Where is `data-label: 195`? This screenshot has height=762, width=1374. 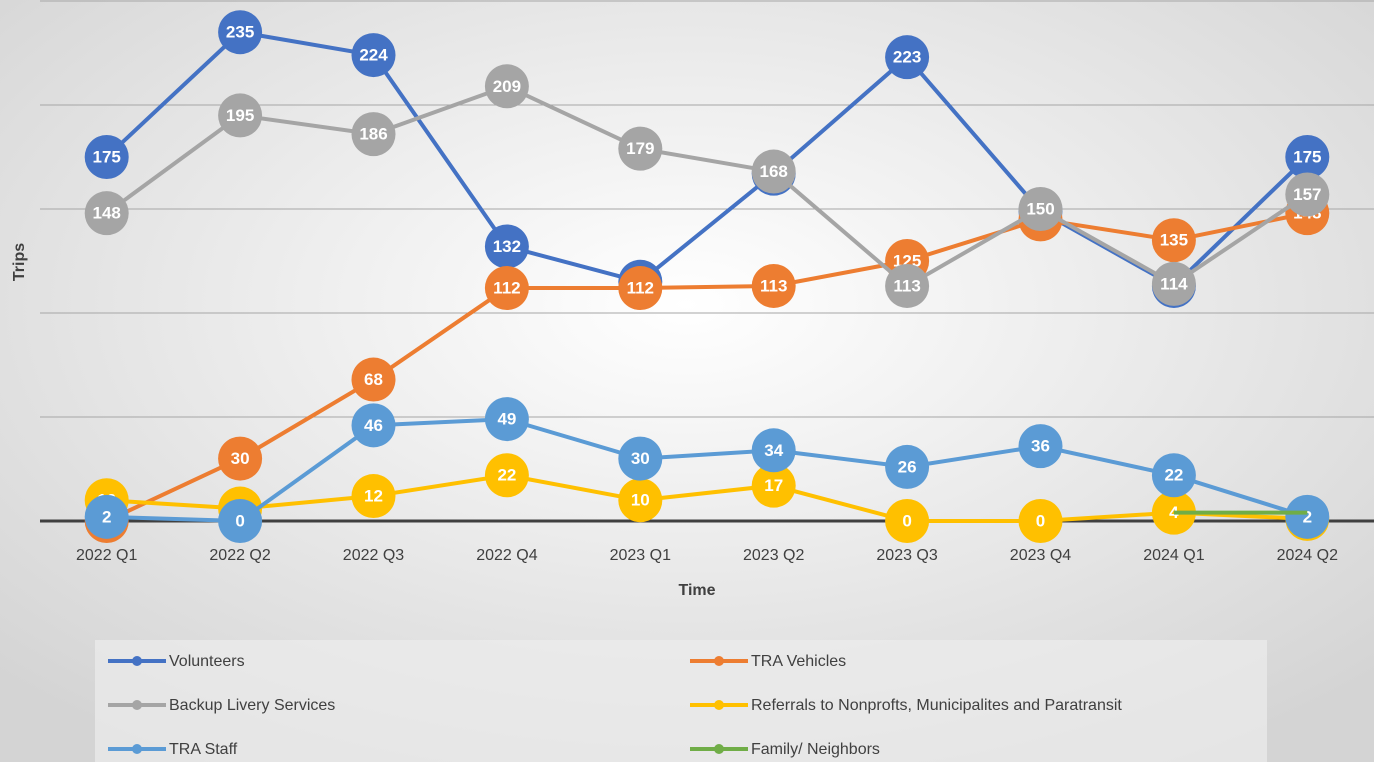 data-label: 195 is located at coordinates (240, 115).